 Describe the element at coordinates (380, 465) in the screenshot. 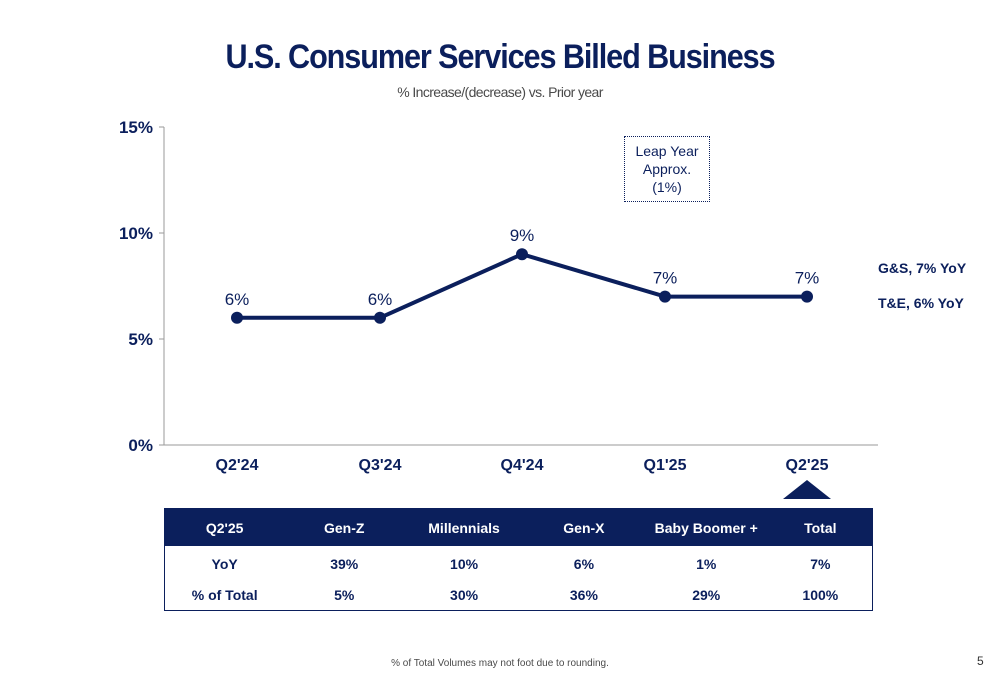

I see `x-tick-label: Q3'24` at that location.